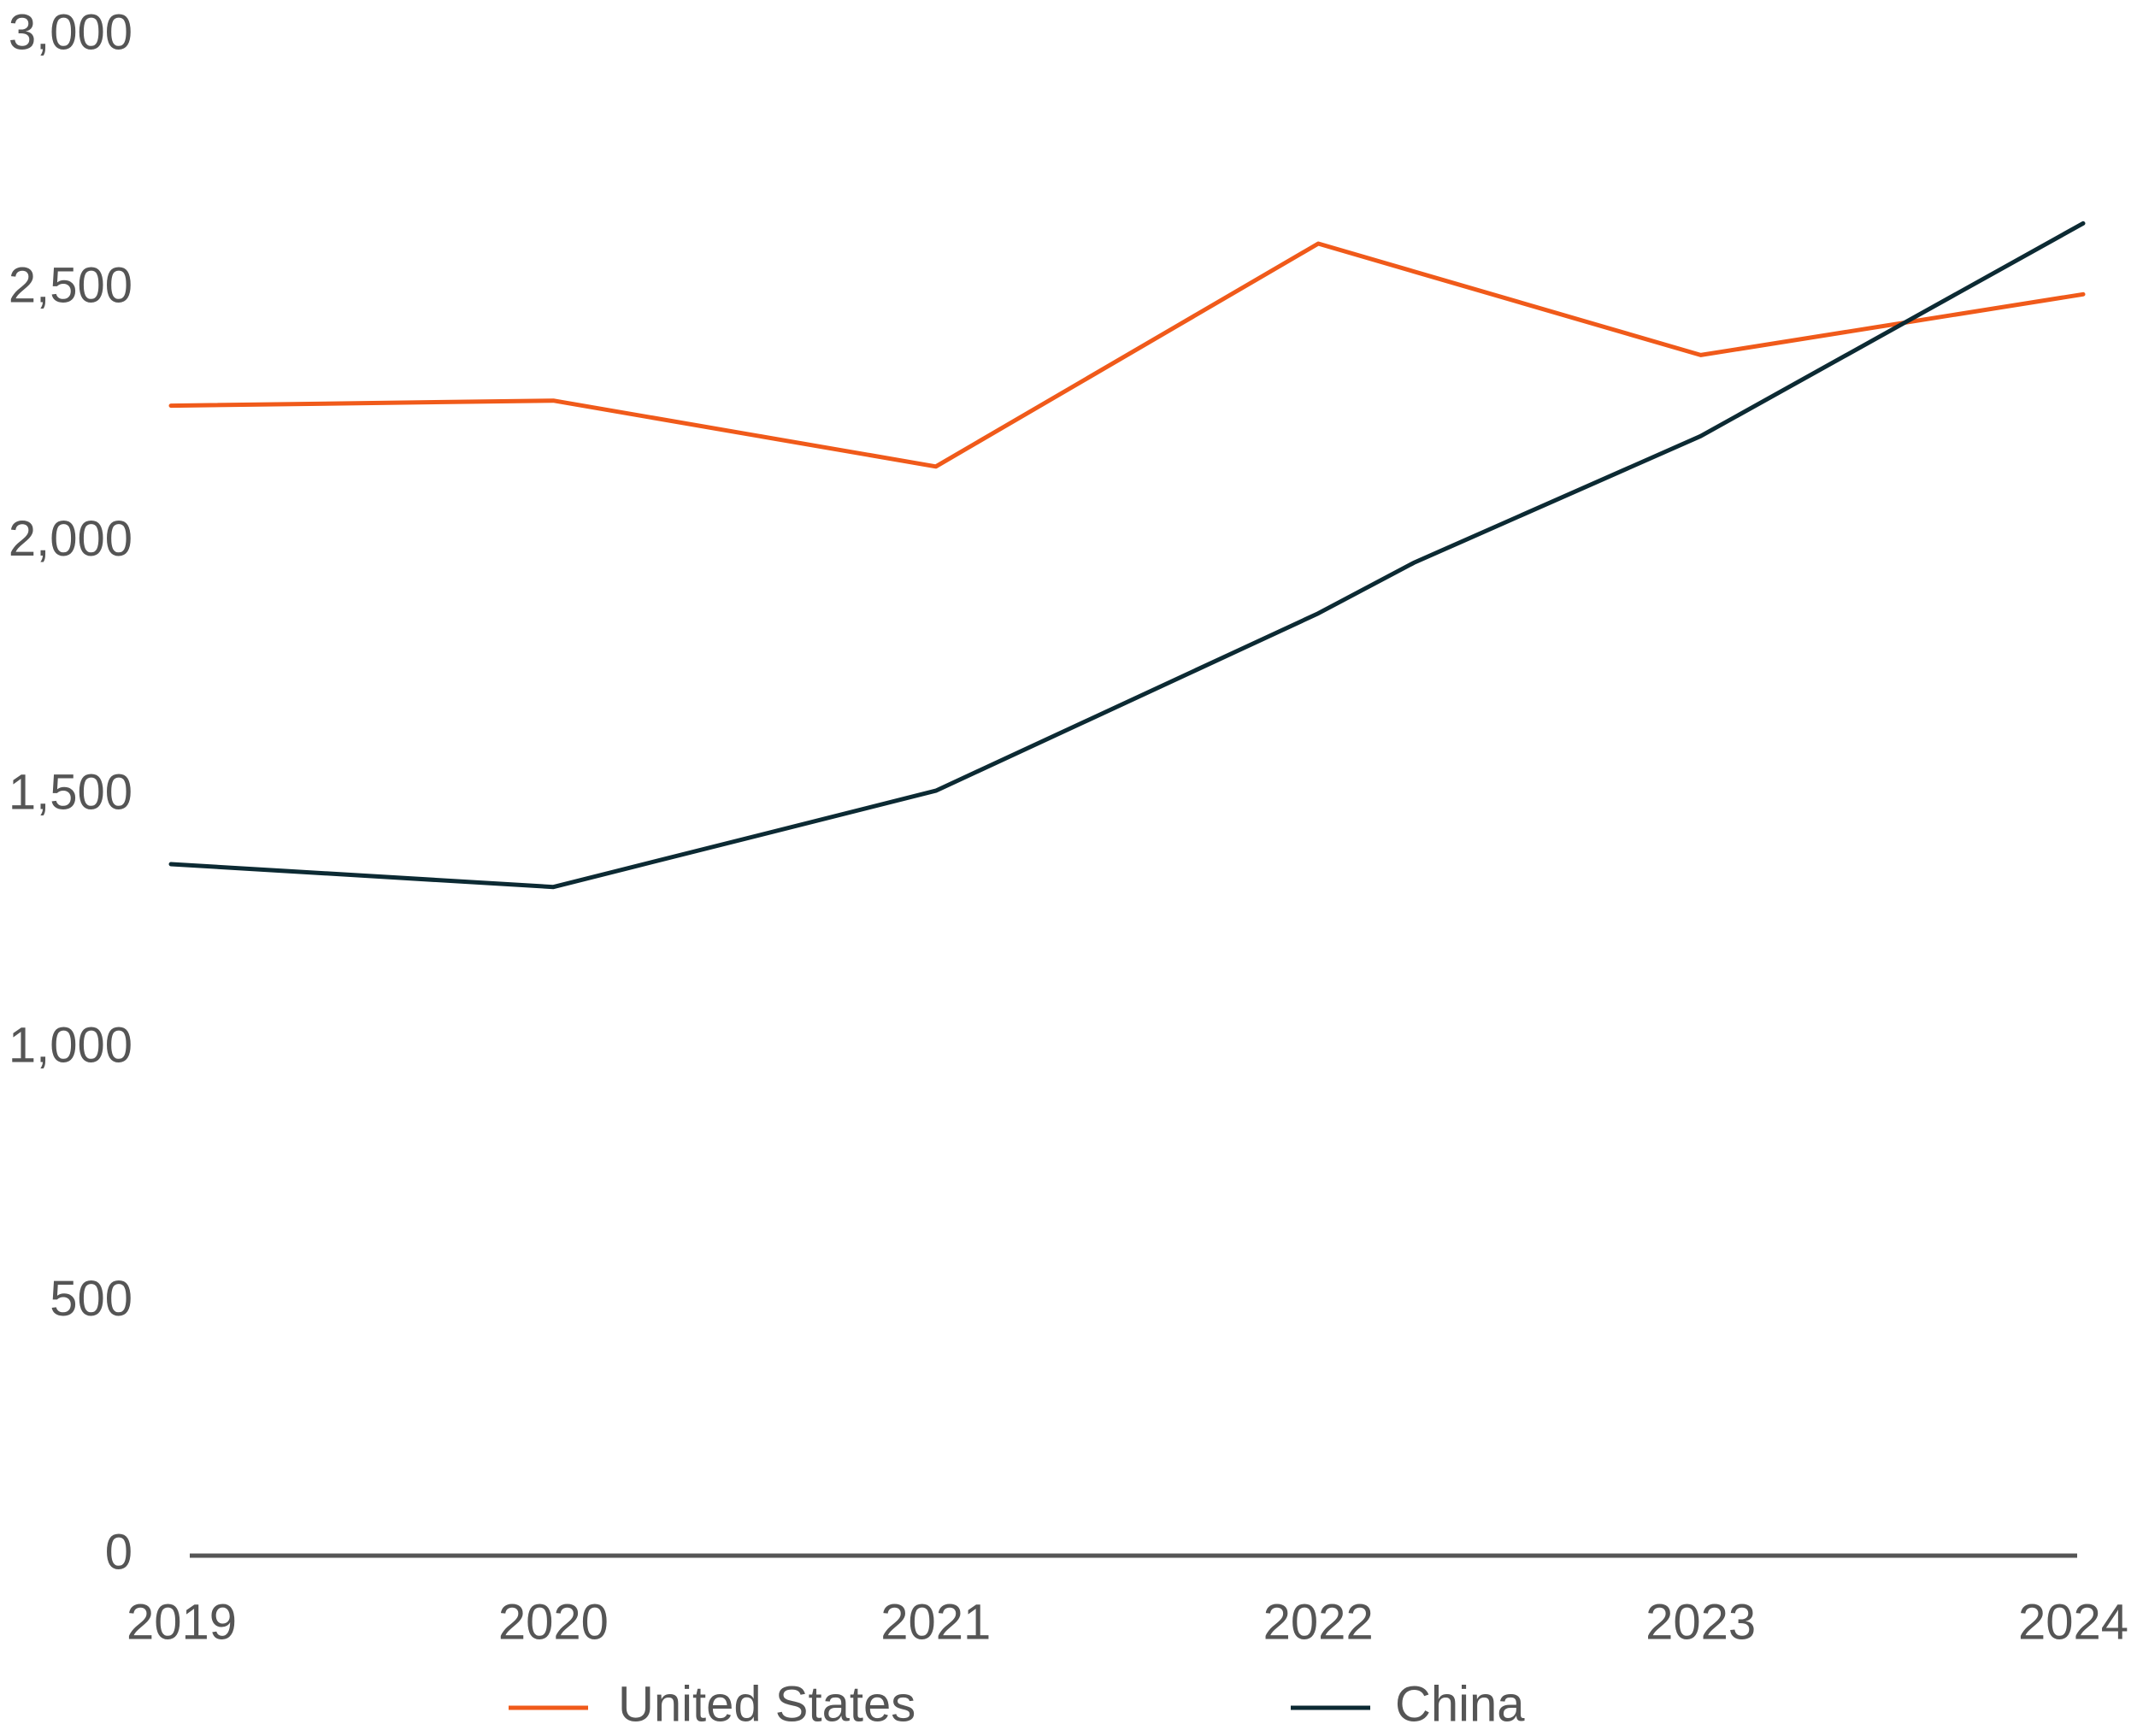  Describe the element at coordinates (767, 1704) in the screenshot. I see `legend-label-united-states: United States` at that location.